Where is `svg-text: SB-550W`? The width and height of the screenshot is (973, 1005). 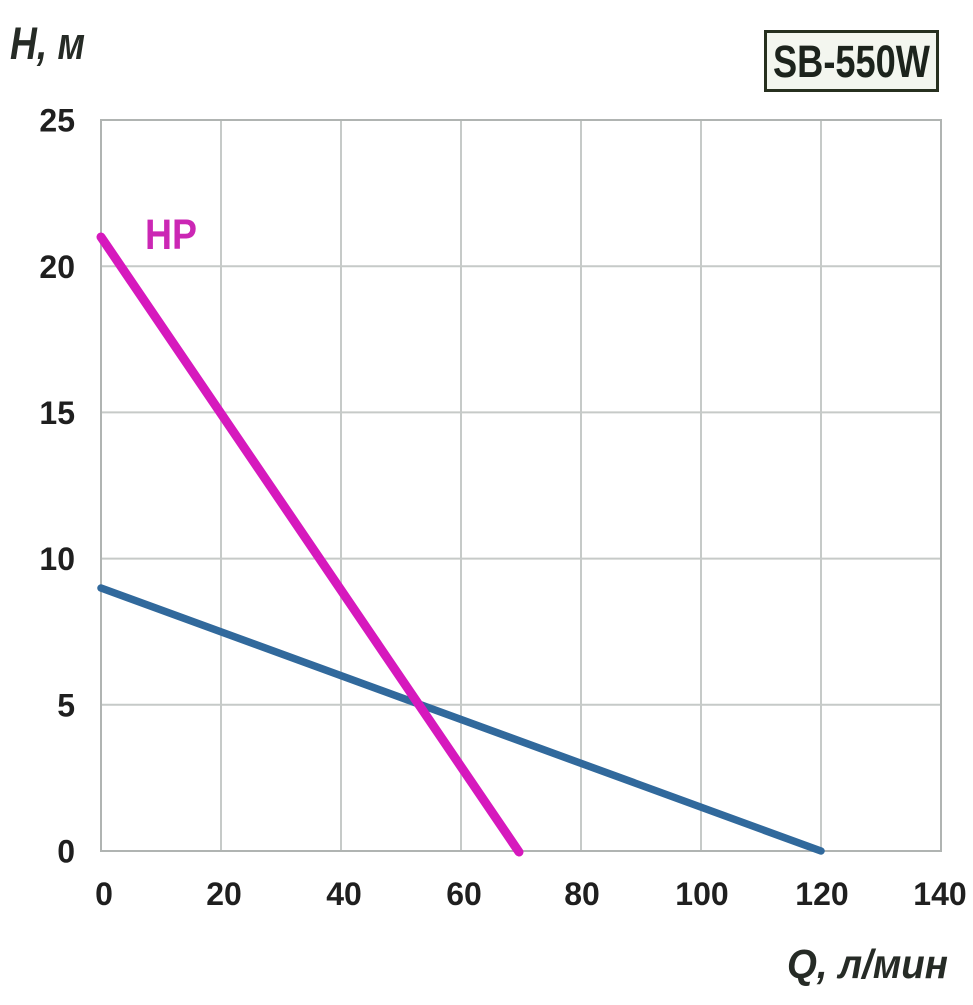 svg-text: SB-550W is located at coordinates (851, 61).